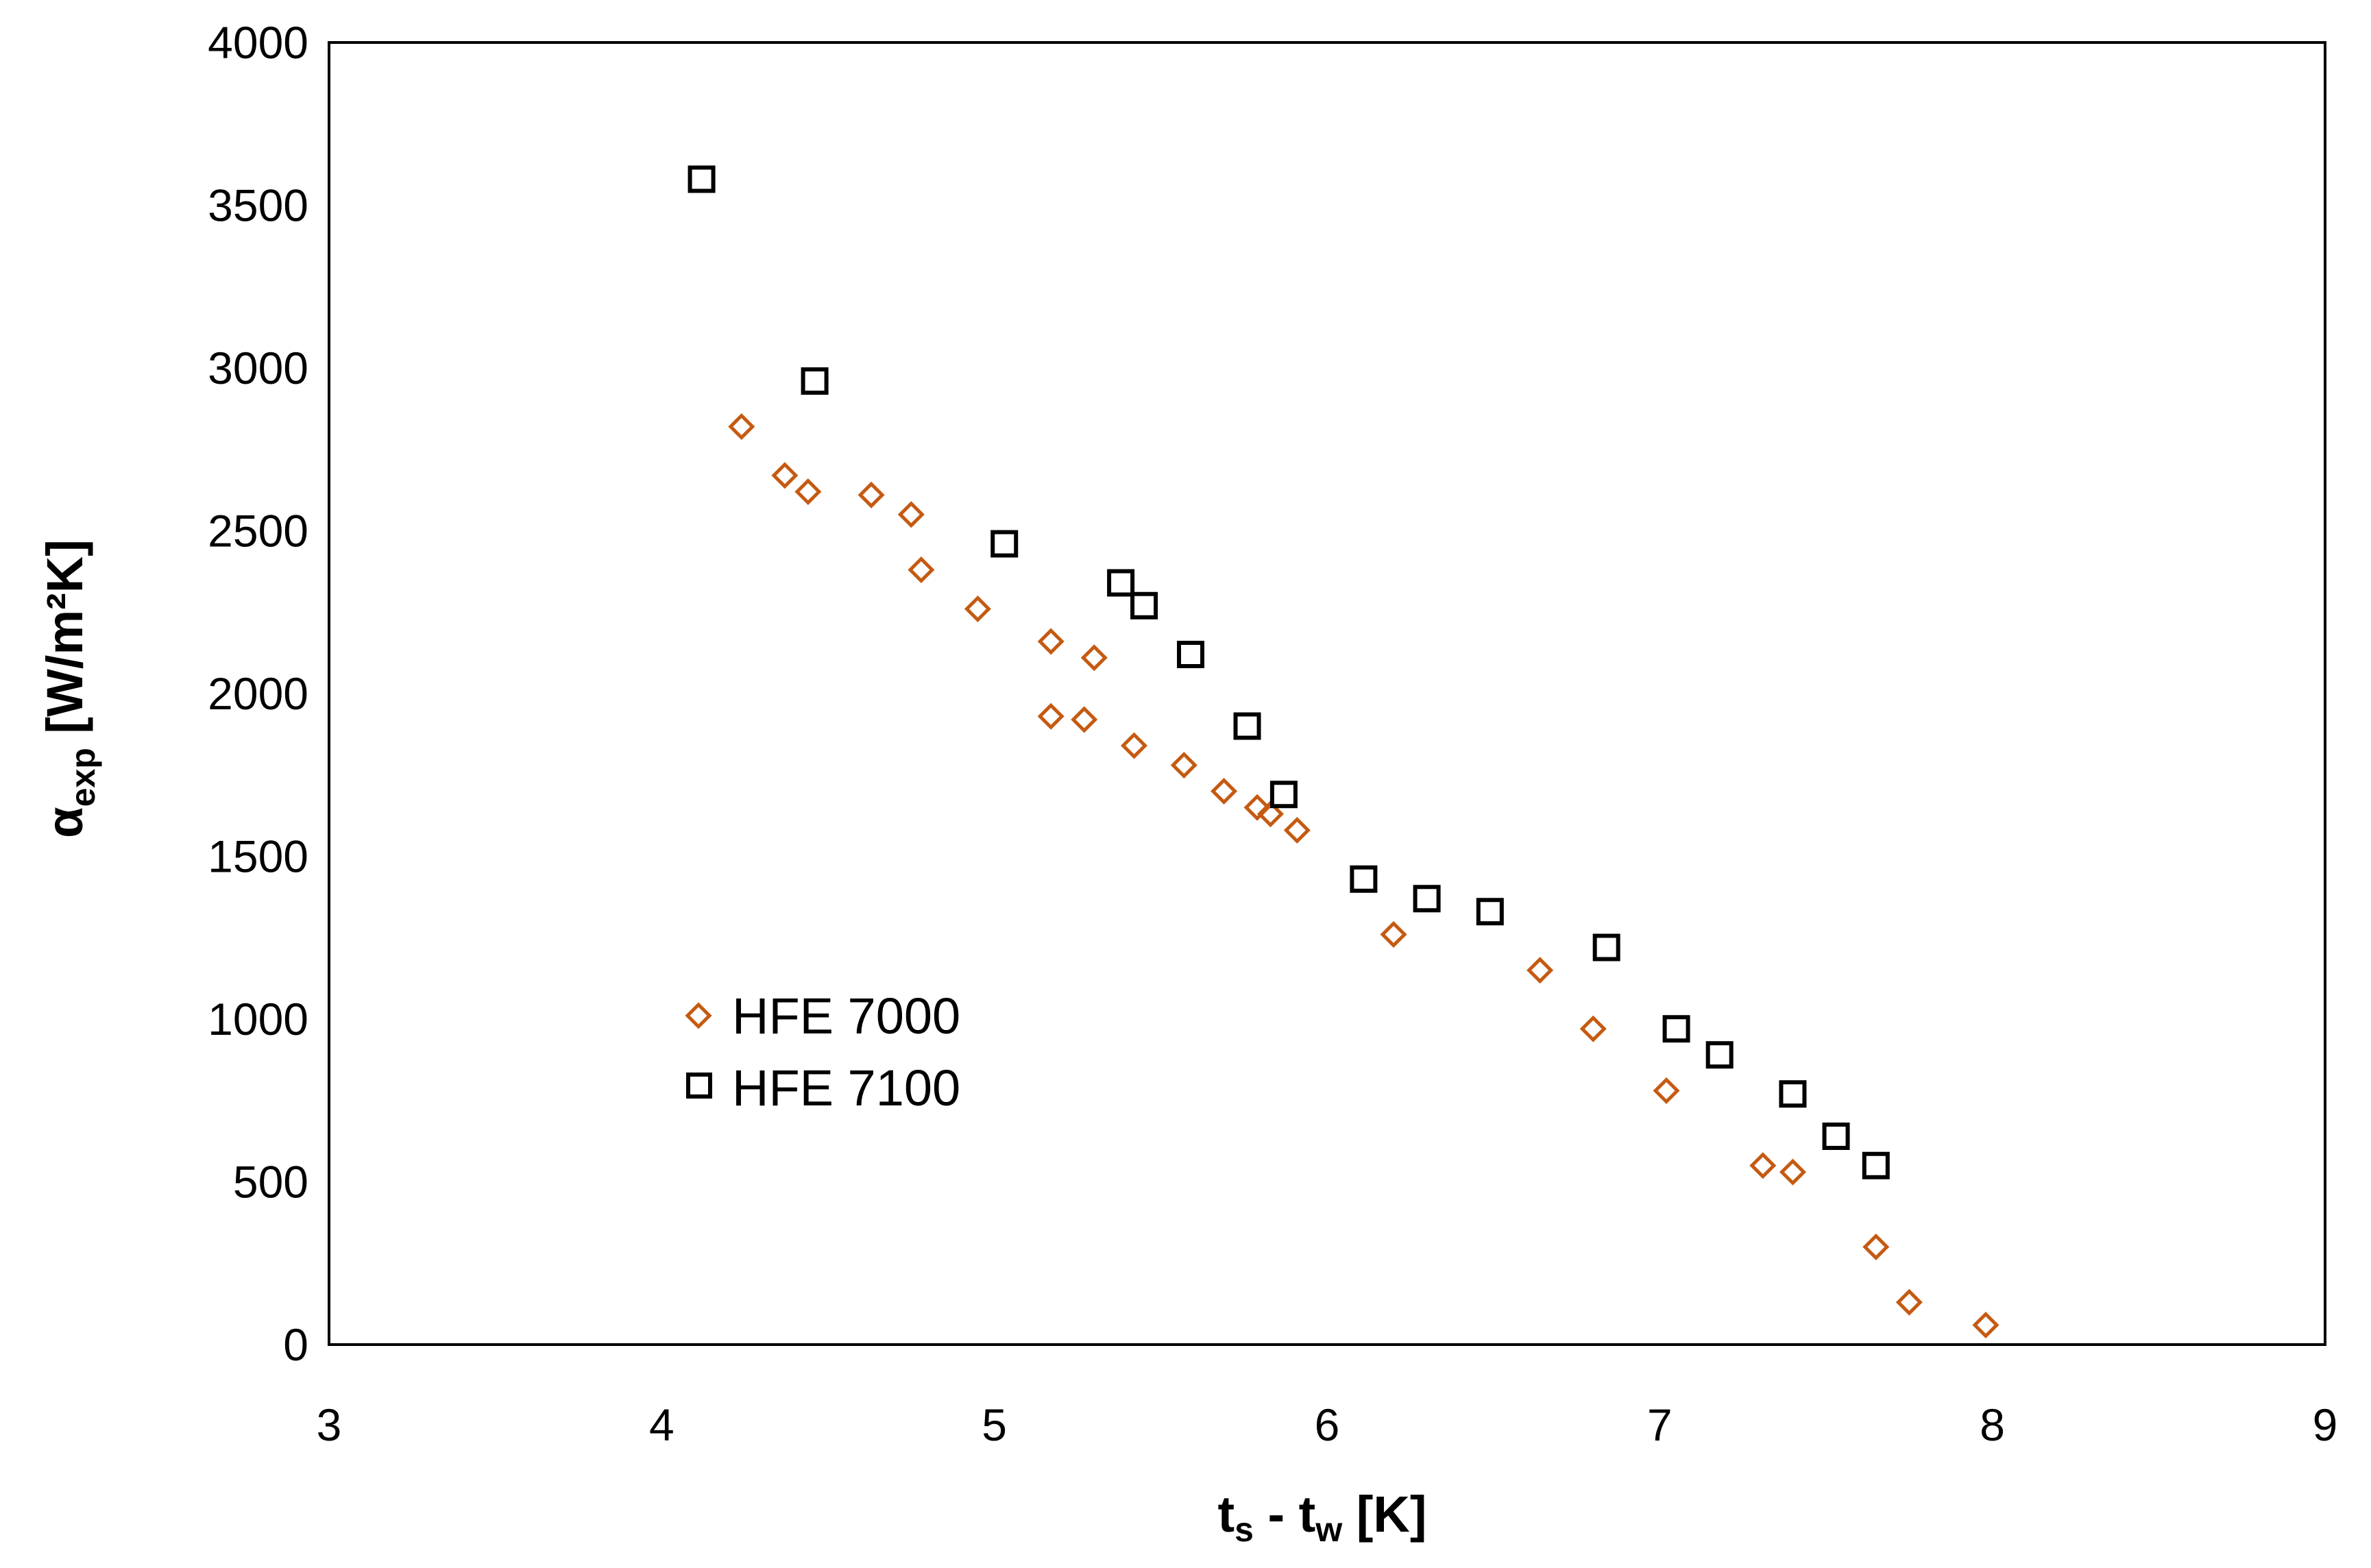  I want to click on x-tick-label: 3, so click(329, 1424).